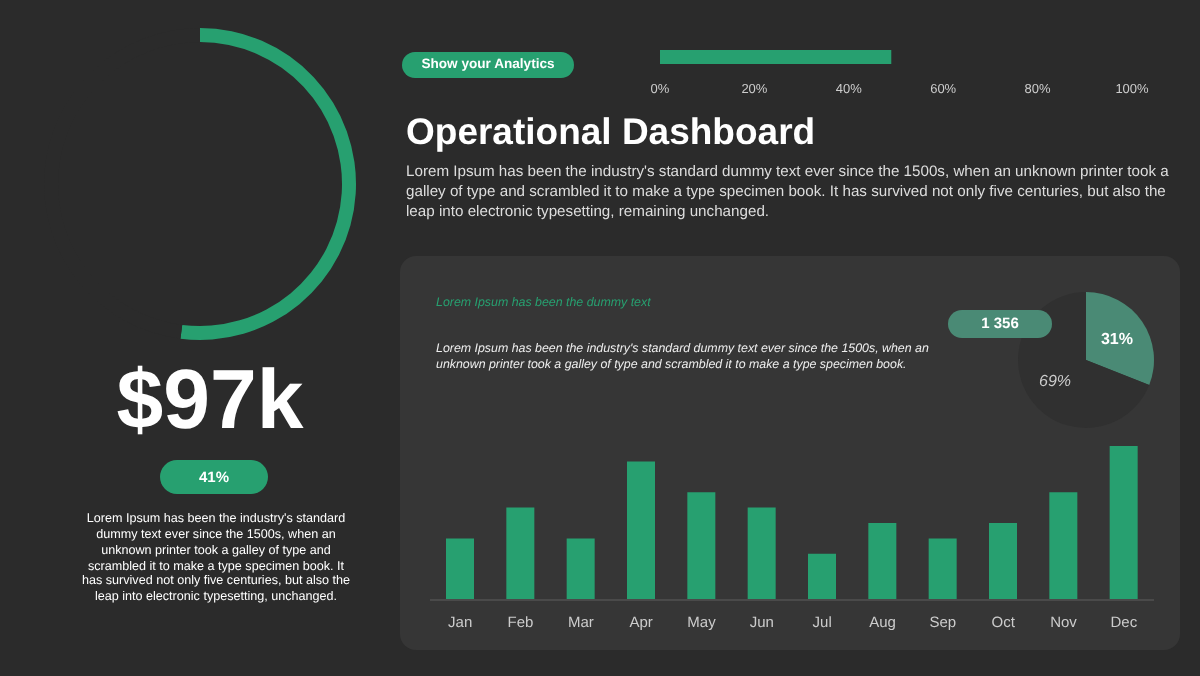 The height and width of the screenshot is (676, 1200). What do you see at coordinates (1055, 381) in the screenshot?
I see `data-label: 69%` at bounding box center [1055, 381].